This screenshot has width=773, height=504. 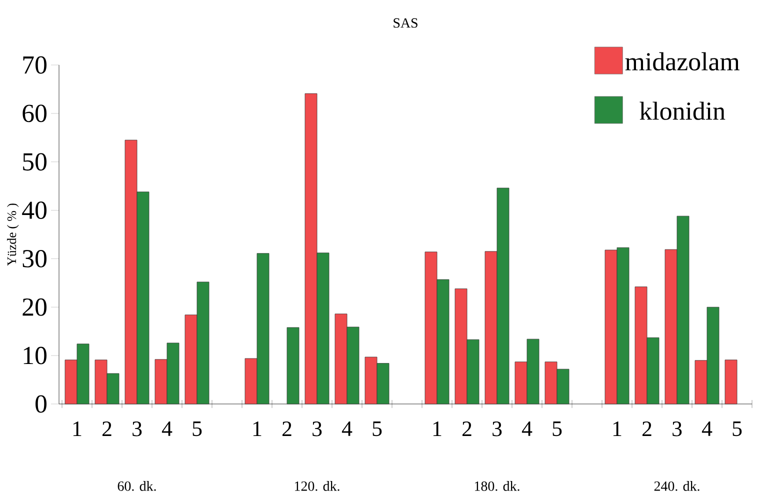 I want to click on text: 120. dk., so click(x=317, y=486).